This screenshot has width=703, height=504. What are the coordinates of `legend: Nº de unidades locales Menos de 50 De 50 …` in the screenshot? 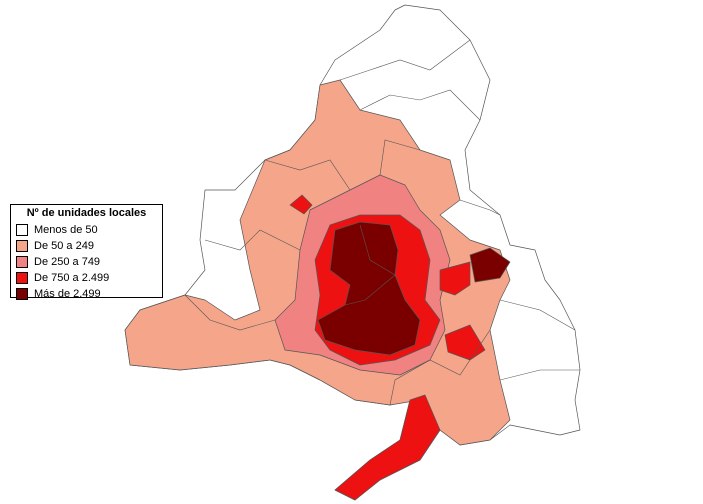 It's located at (86, 252).